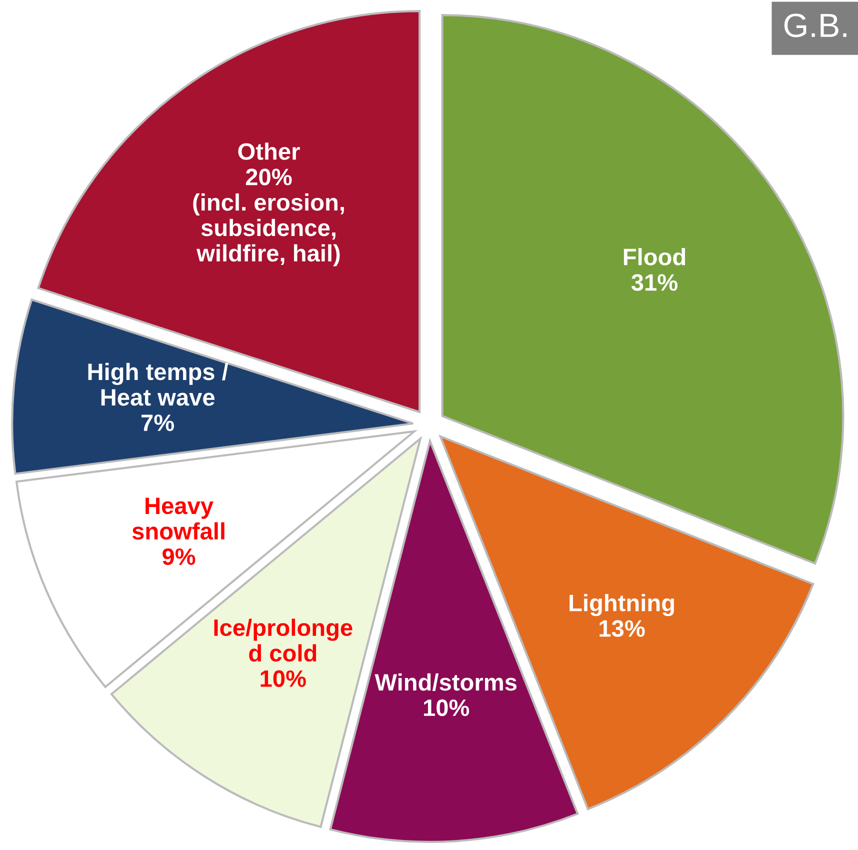 This screenshot has height=850, width=858. What do you see at coordinates (178, 519) in the screenshot?
I see `slice-label: Heavy snowfall` at bounding box center [178, 519].